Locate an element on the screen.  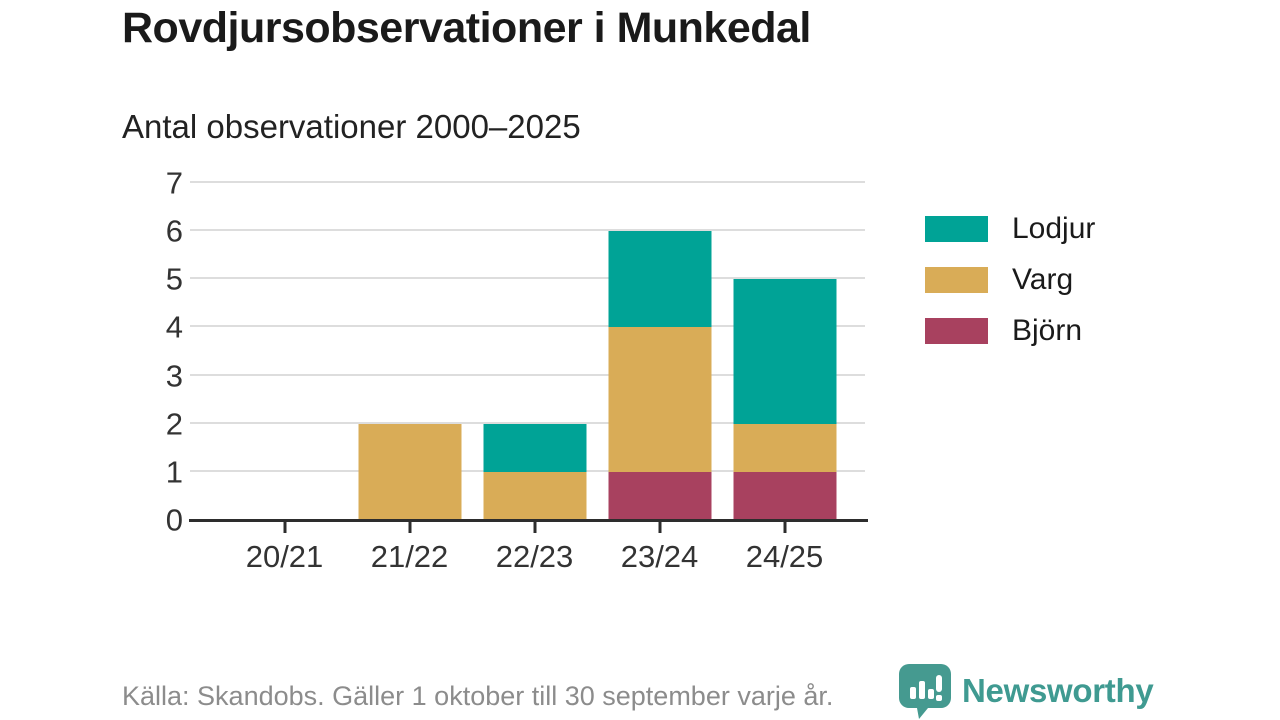
chart-subtitle: Antal observationer 2000–2025 is located at coordinates (351, 126).